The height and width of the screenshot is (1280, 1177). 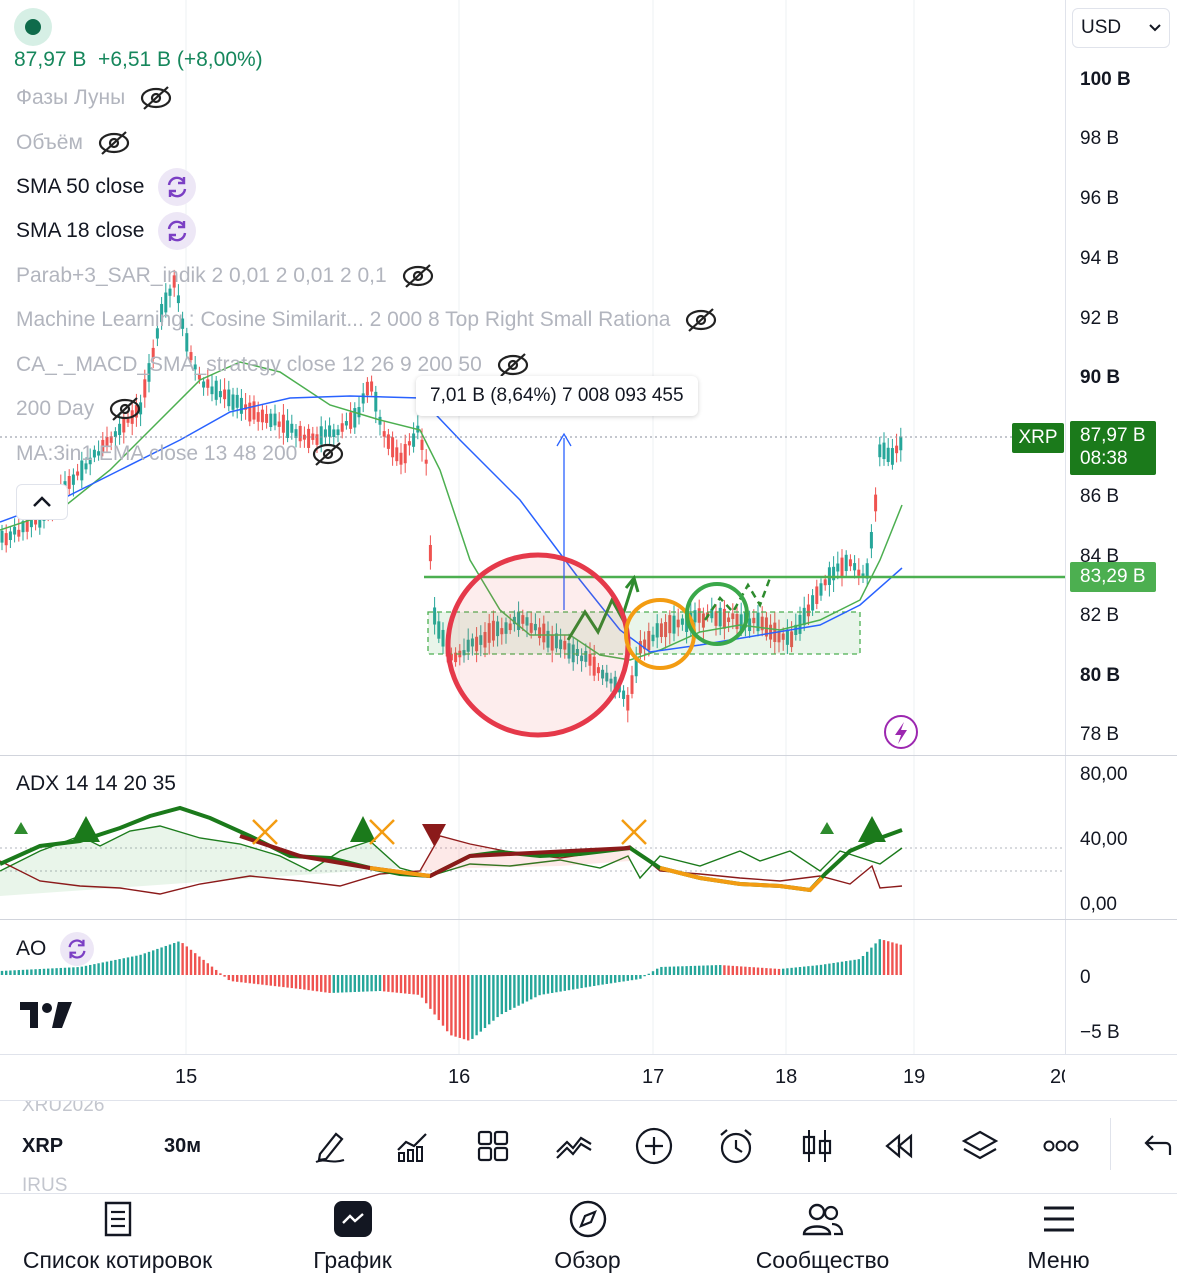 What do you see at coordinates (459, 1077) in the screenshot?
I see `time-tick: 16` at bounding box center [459, 1077].